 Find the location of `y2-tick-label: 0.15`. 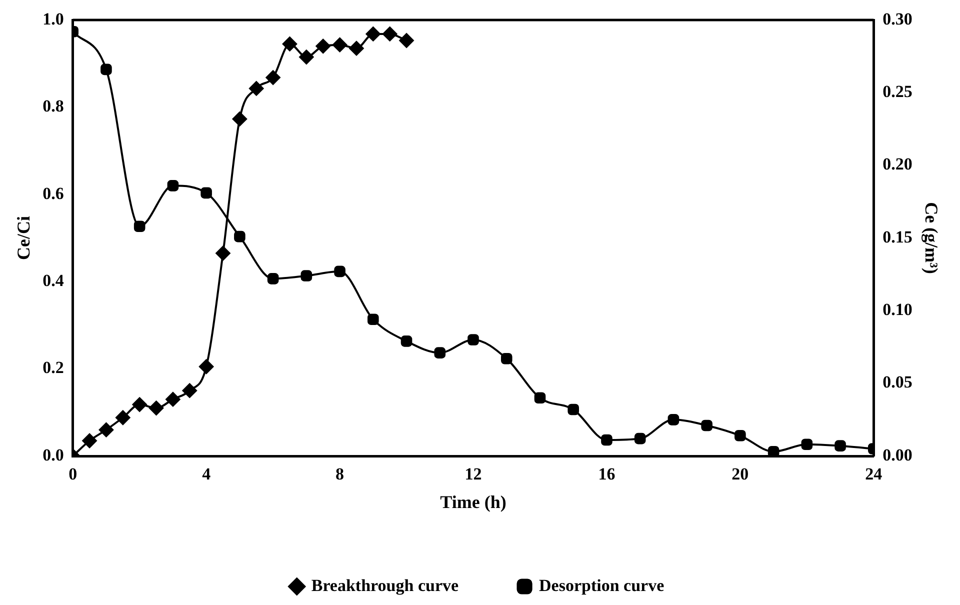

y2-tick-label: 0.15 is located at coordinates (897, 236).